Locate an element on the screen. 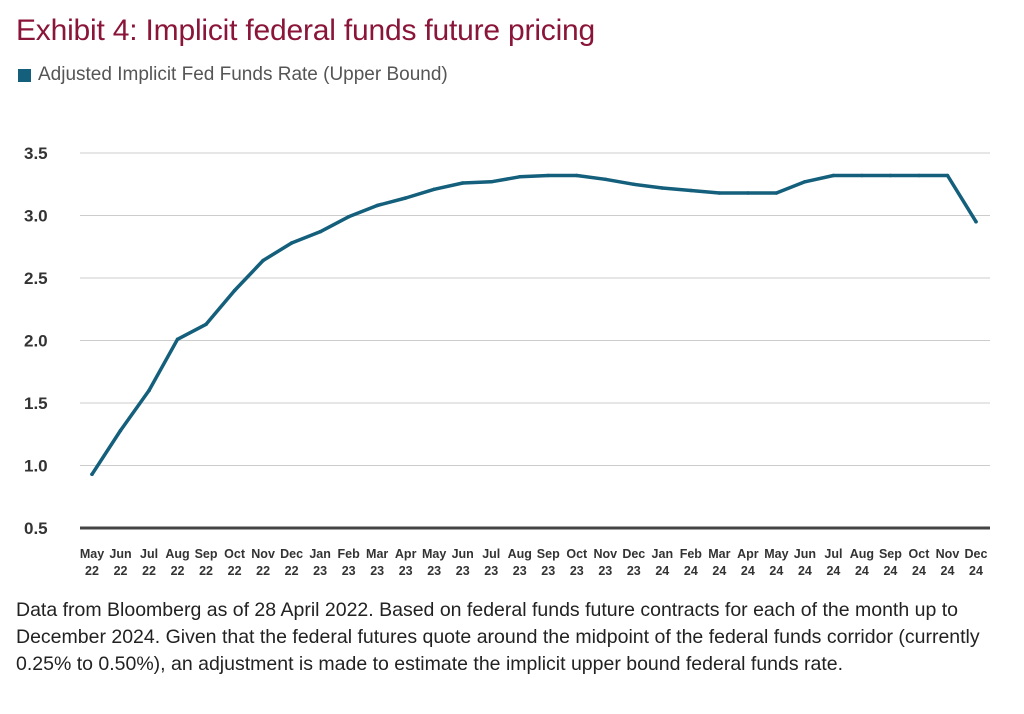  y-tick-label: 3.5 is located at coordinates (36, 153).